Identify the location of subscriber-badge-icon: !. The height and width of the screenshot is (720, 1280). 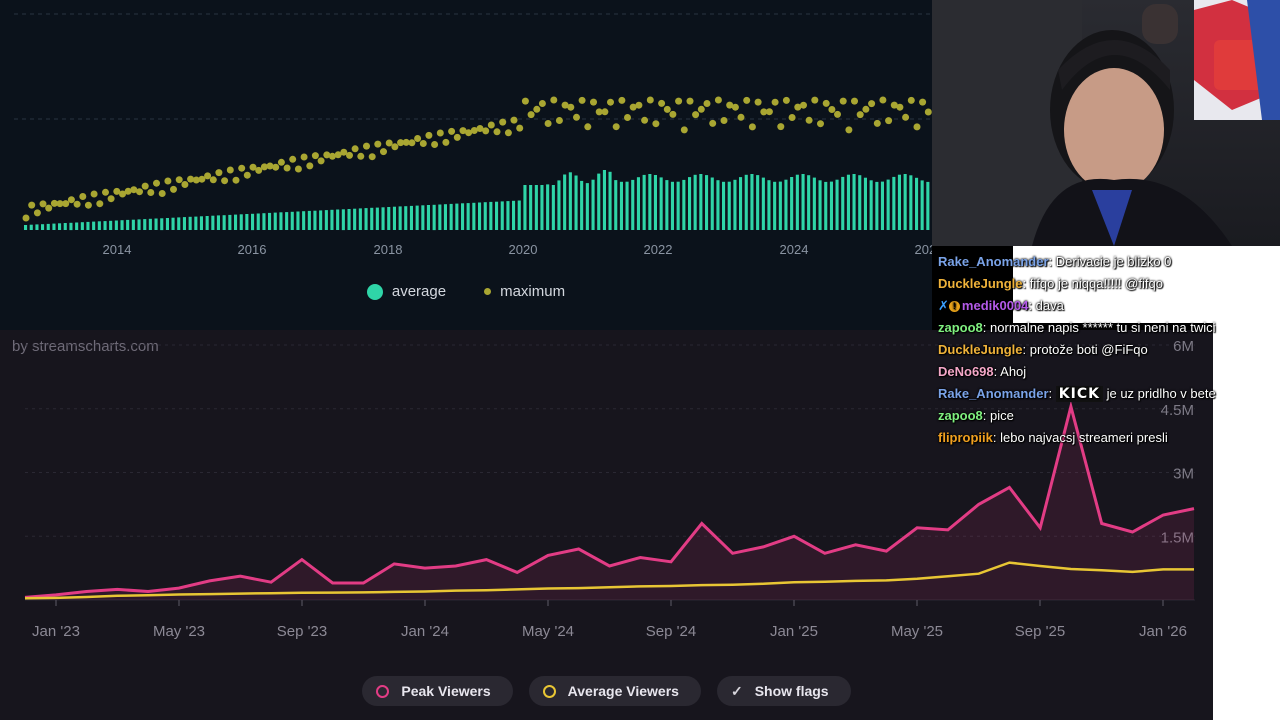
(954, 307).